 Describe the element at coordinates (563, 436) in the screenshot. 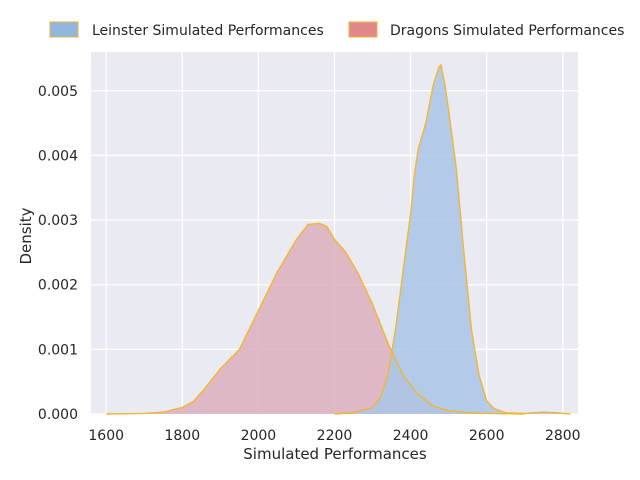

I see `x-tick-label: 2800` at that location.